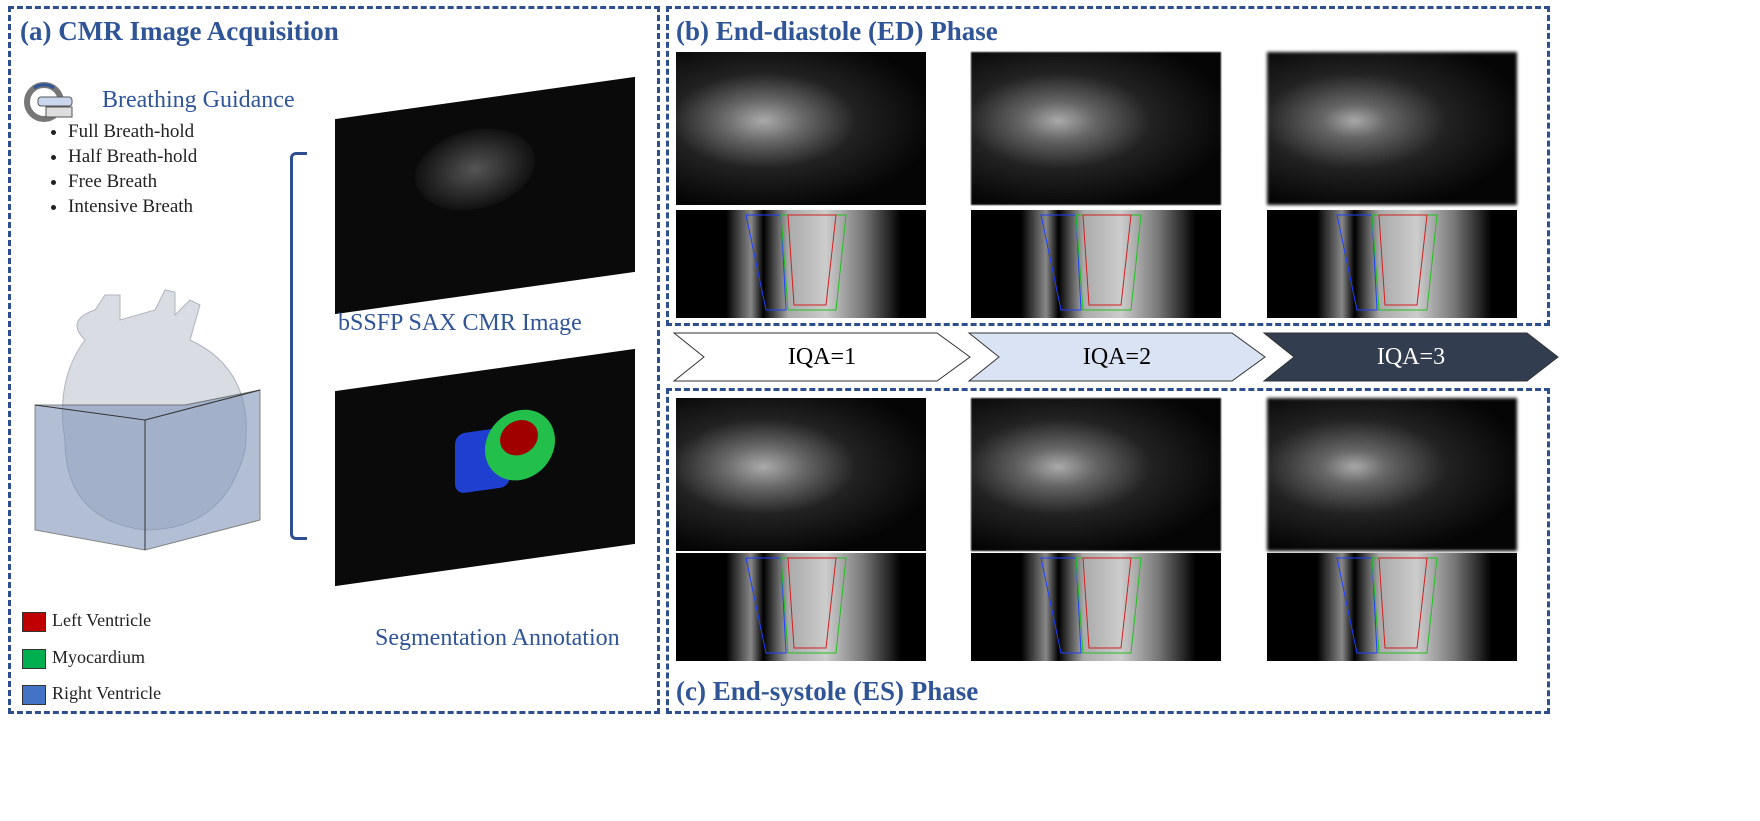  I want to click on iqa-1-arrow, so click(821, 357).